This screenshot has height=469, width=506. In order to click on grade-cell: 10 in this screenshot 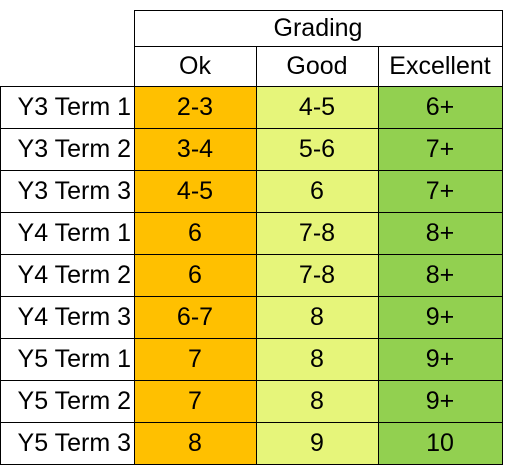, I will do `click(440, 443)`.